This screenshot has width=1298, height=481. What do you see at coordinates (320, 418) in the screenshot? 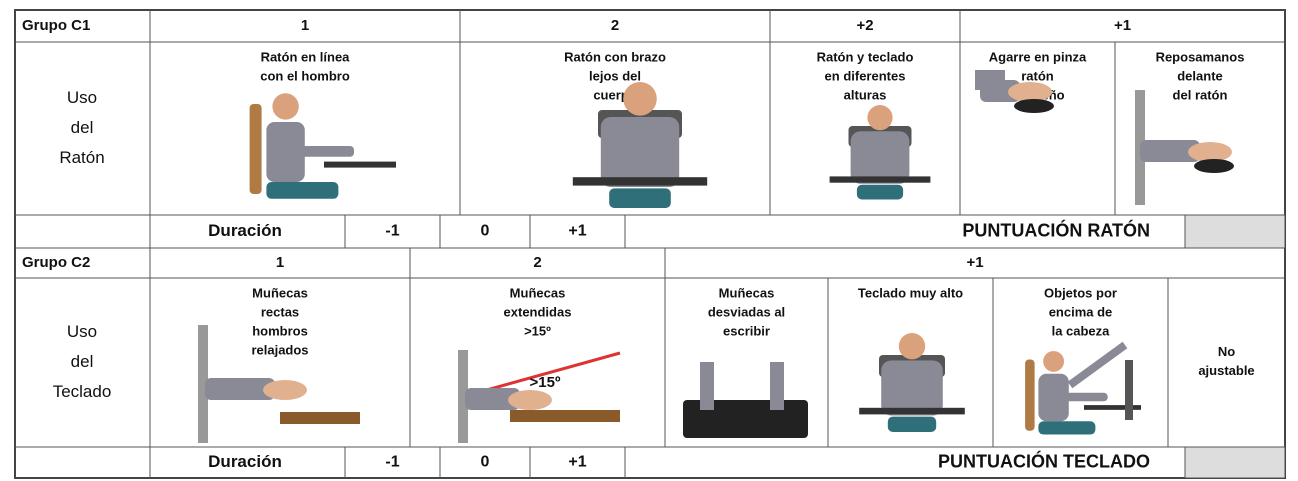
I see `keyboard` at bounding box center [320, 418].